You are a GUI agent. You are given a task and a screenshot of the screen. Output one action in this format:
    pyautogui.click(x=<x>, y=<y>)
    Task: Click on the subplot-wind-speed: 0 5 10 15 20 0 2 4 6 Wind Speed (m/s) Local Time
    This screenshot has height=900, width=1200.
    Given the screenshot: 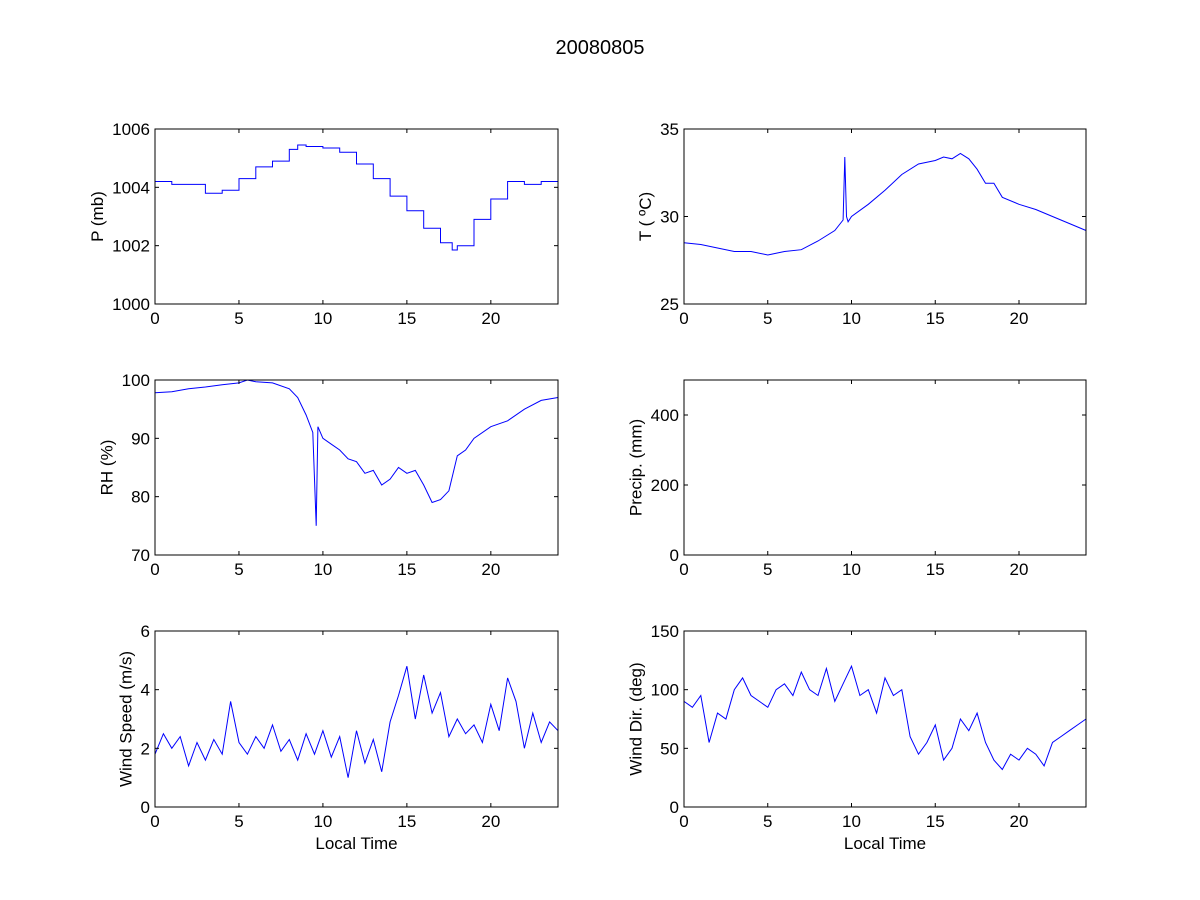 What is the action you would take?
    pyautogui.click(x=338, y=737)
    